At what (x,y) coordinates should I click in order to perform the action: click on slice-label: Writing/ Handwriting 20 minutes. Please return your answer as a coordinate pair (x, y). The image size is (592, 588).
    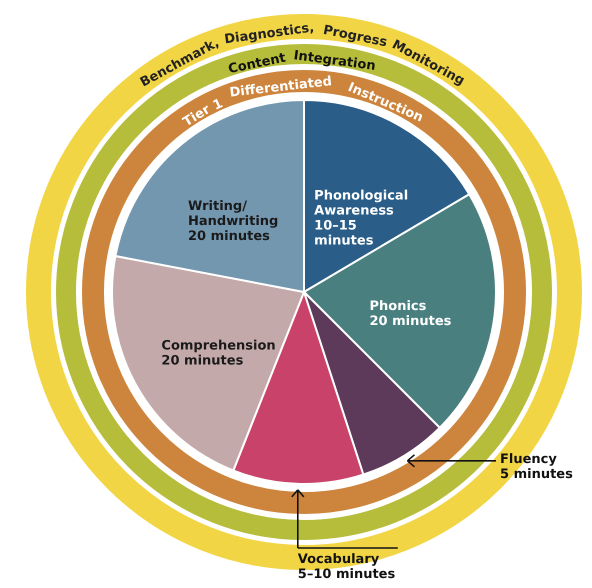
    Looking at the image, I should click on (233, 221).